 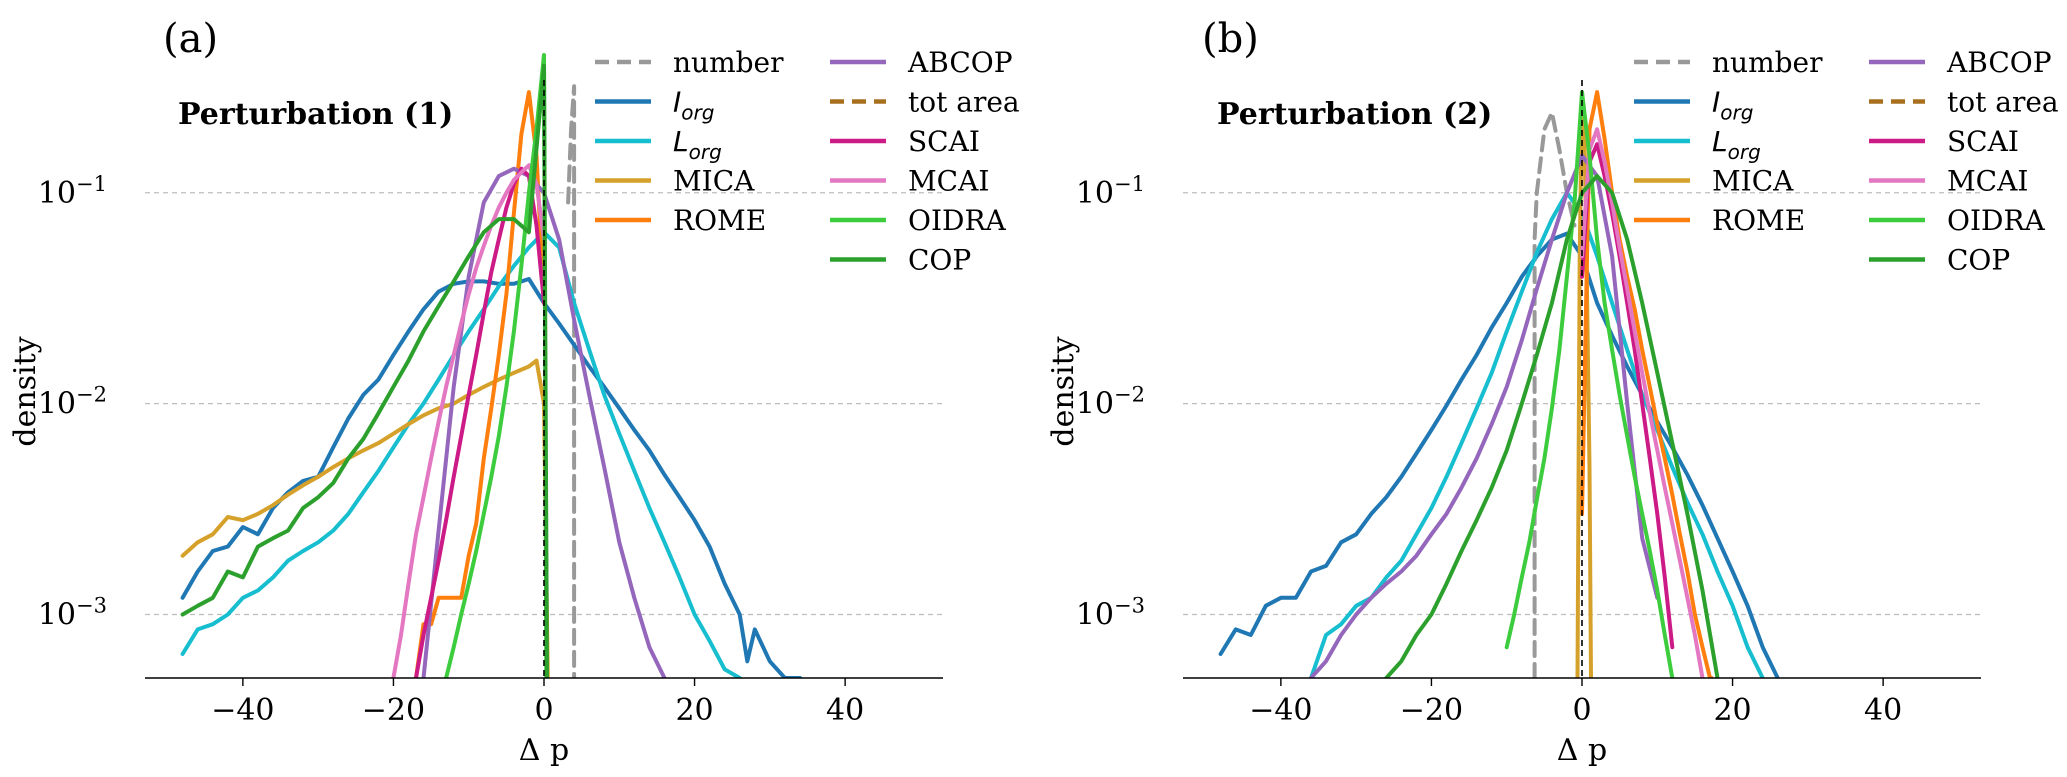 I want to click on series-line-scai, so click(x=1627, y=396).